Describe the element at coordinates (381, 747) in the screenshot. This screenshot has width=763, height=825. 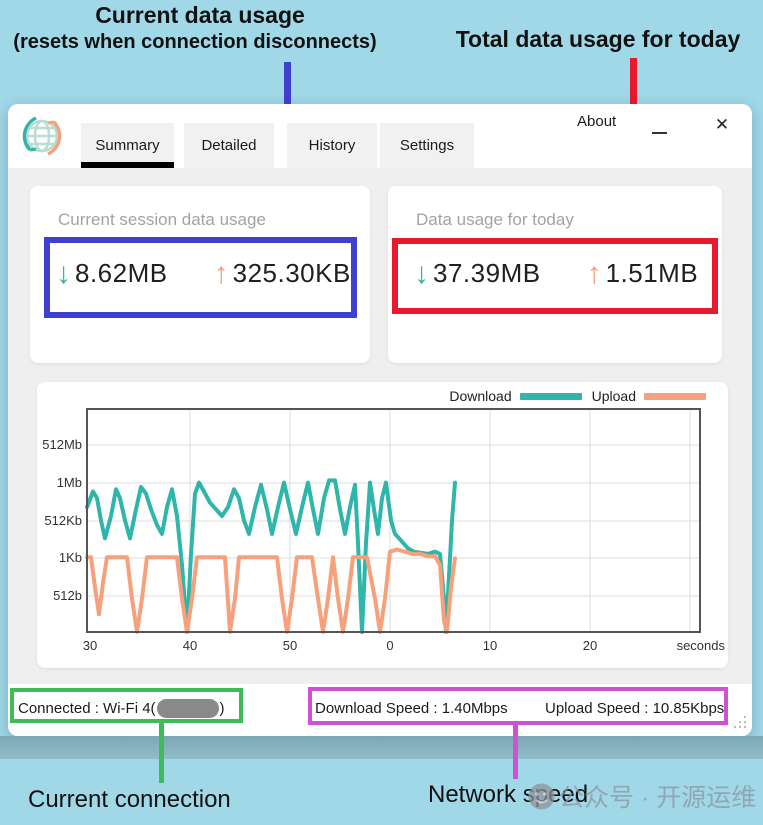
I see `window-shadow-band` at that location.